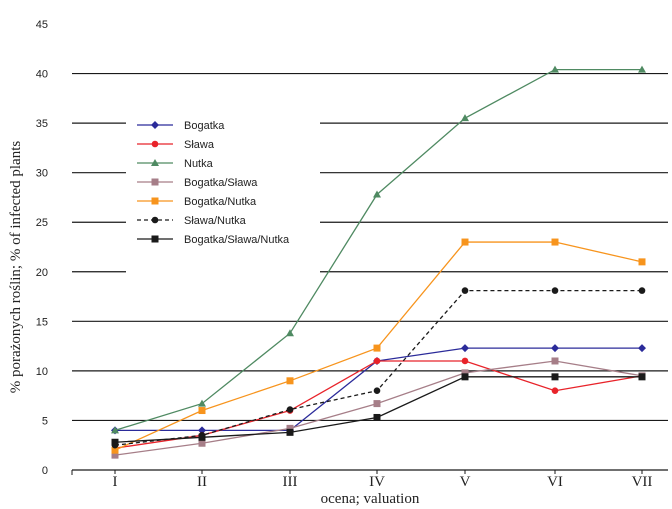 The width and height of the screenshot is (672, 509). Describe the element at coordinates (465, 377) in the screenshot. I see `data-point-s7-V` at that location.